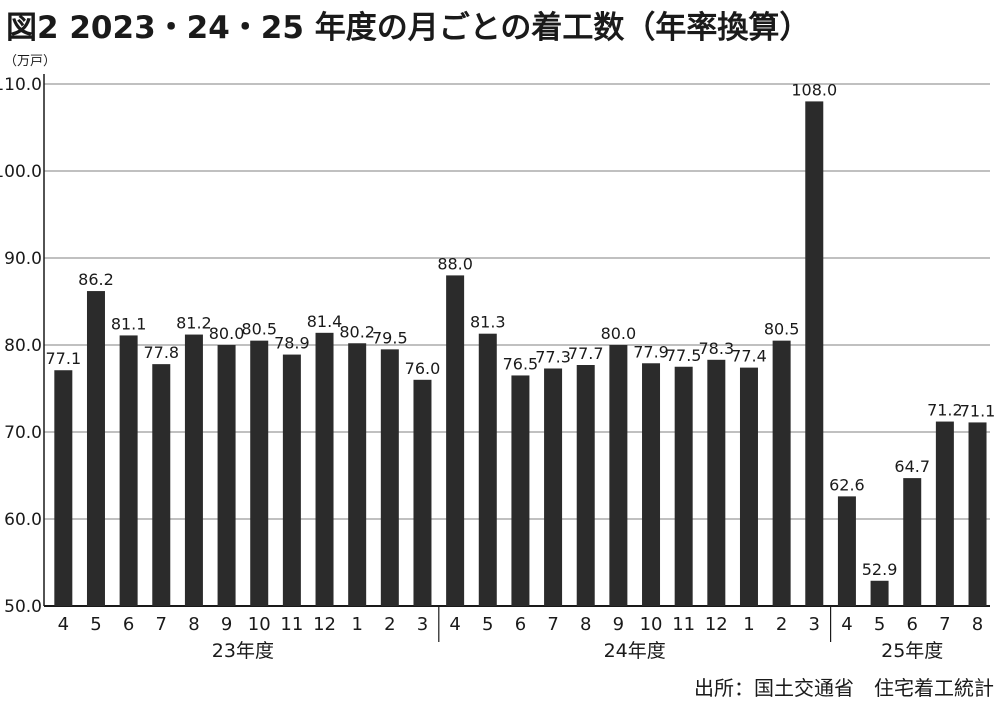 The image size is (1002, 701). I want to click on bar-value-label: 77.1, so click(64, 358).